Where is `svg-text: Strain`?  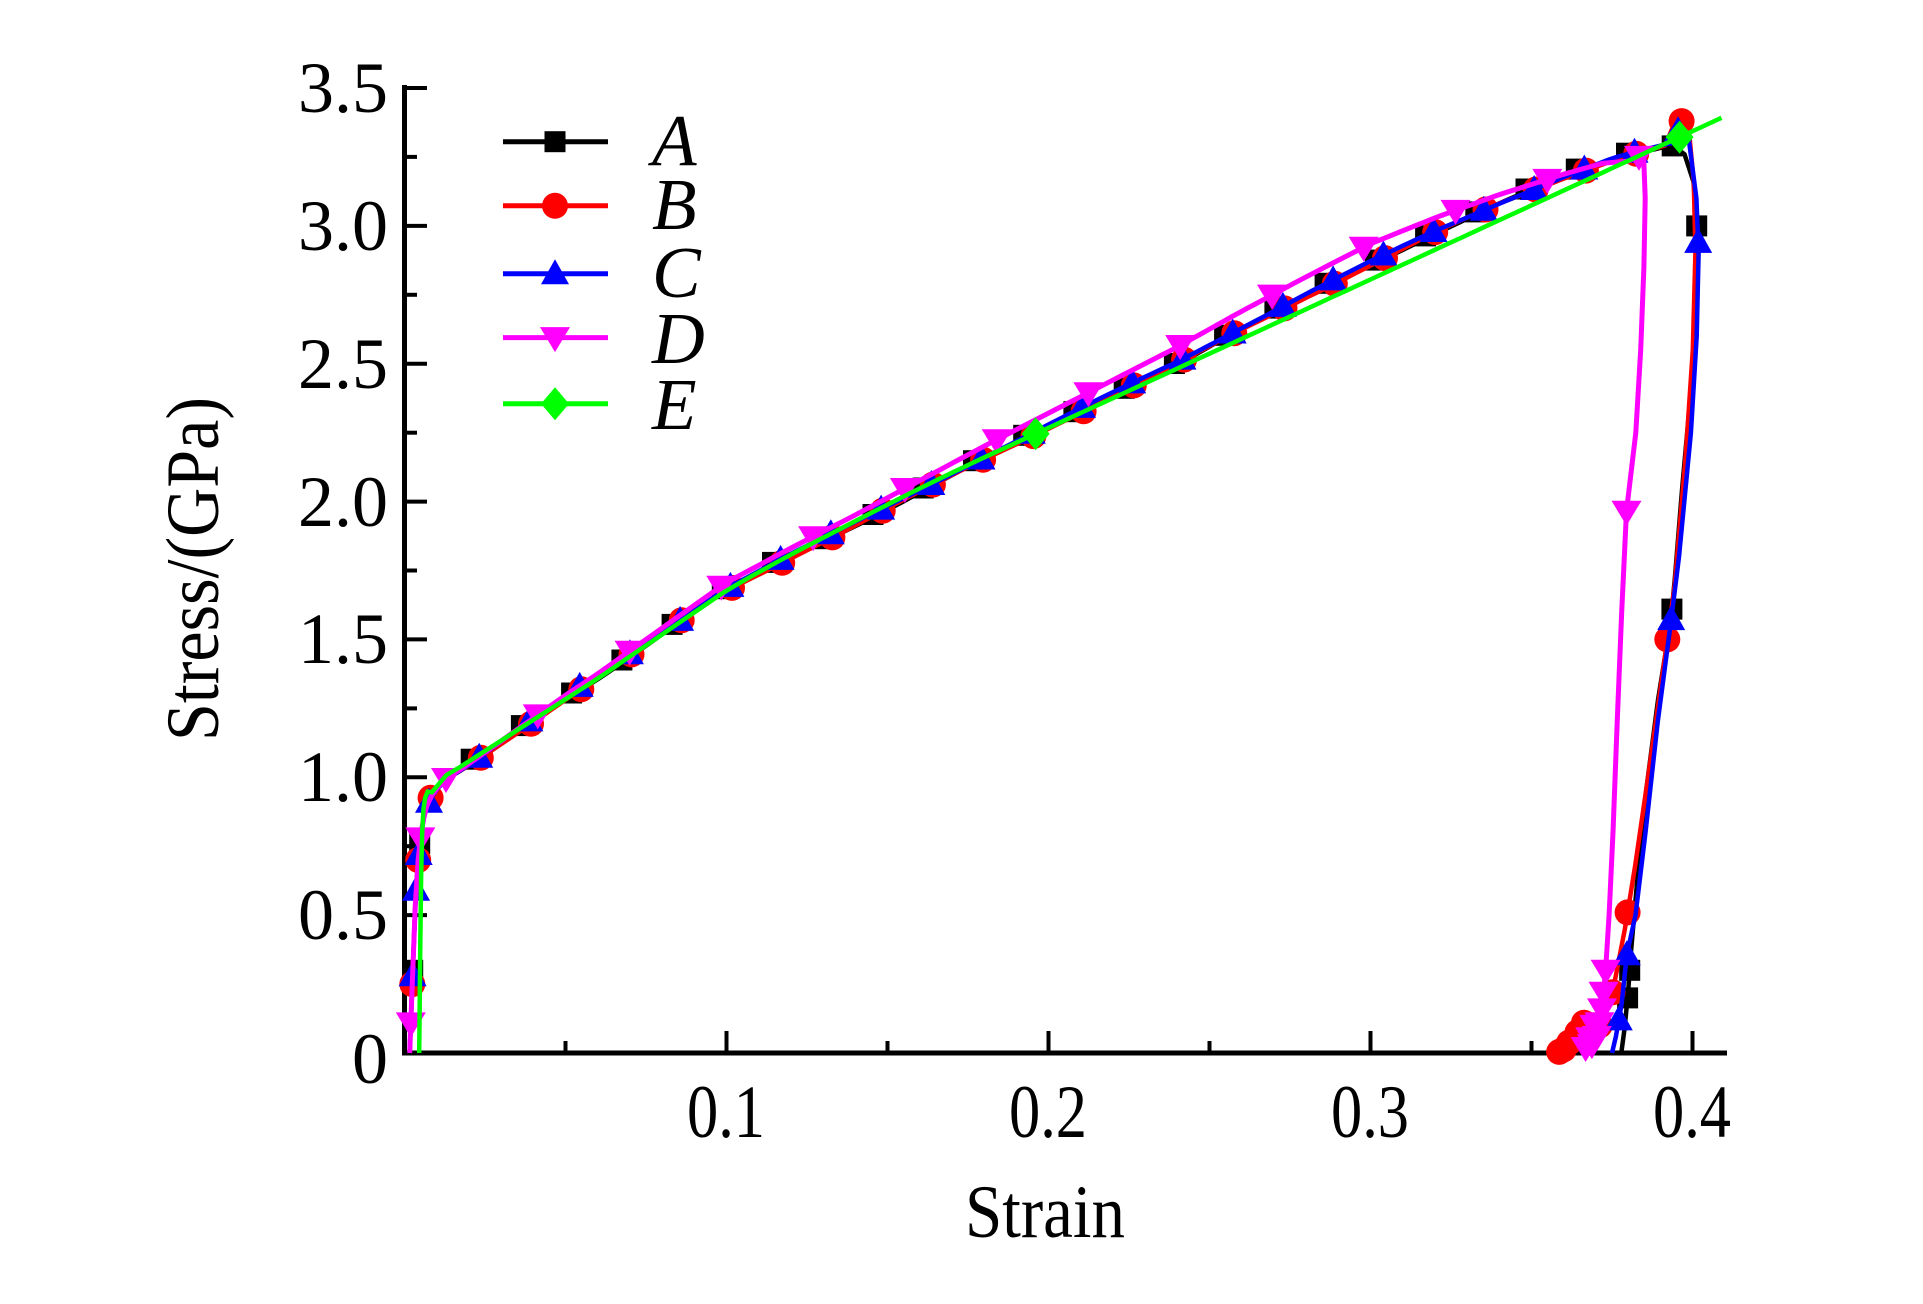 svg-text: Strain is located at coordinates (1045, 1212).